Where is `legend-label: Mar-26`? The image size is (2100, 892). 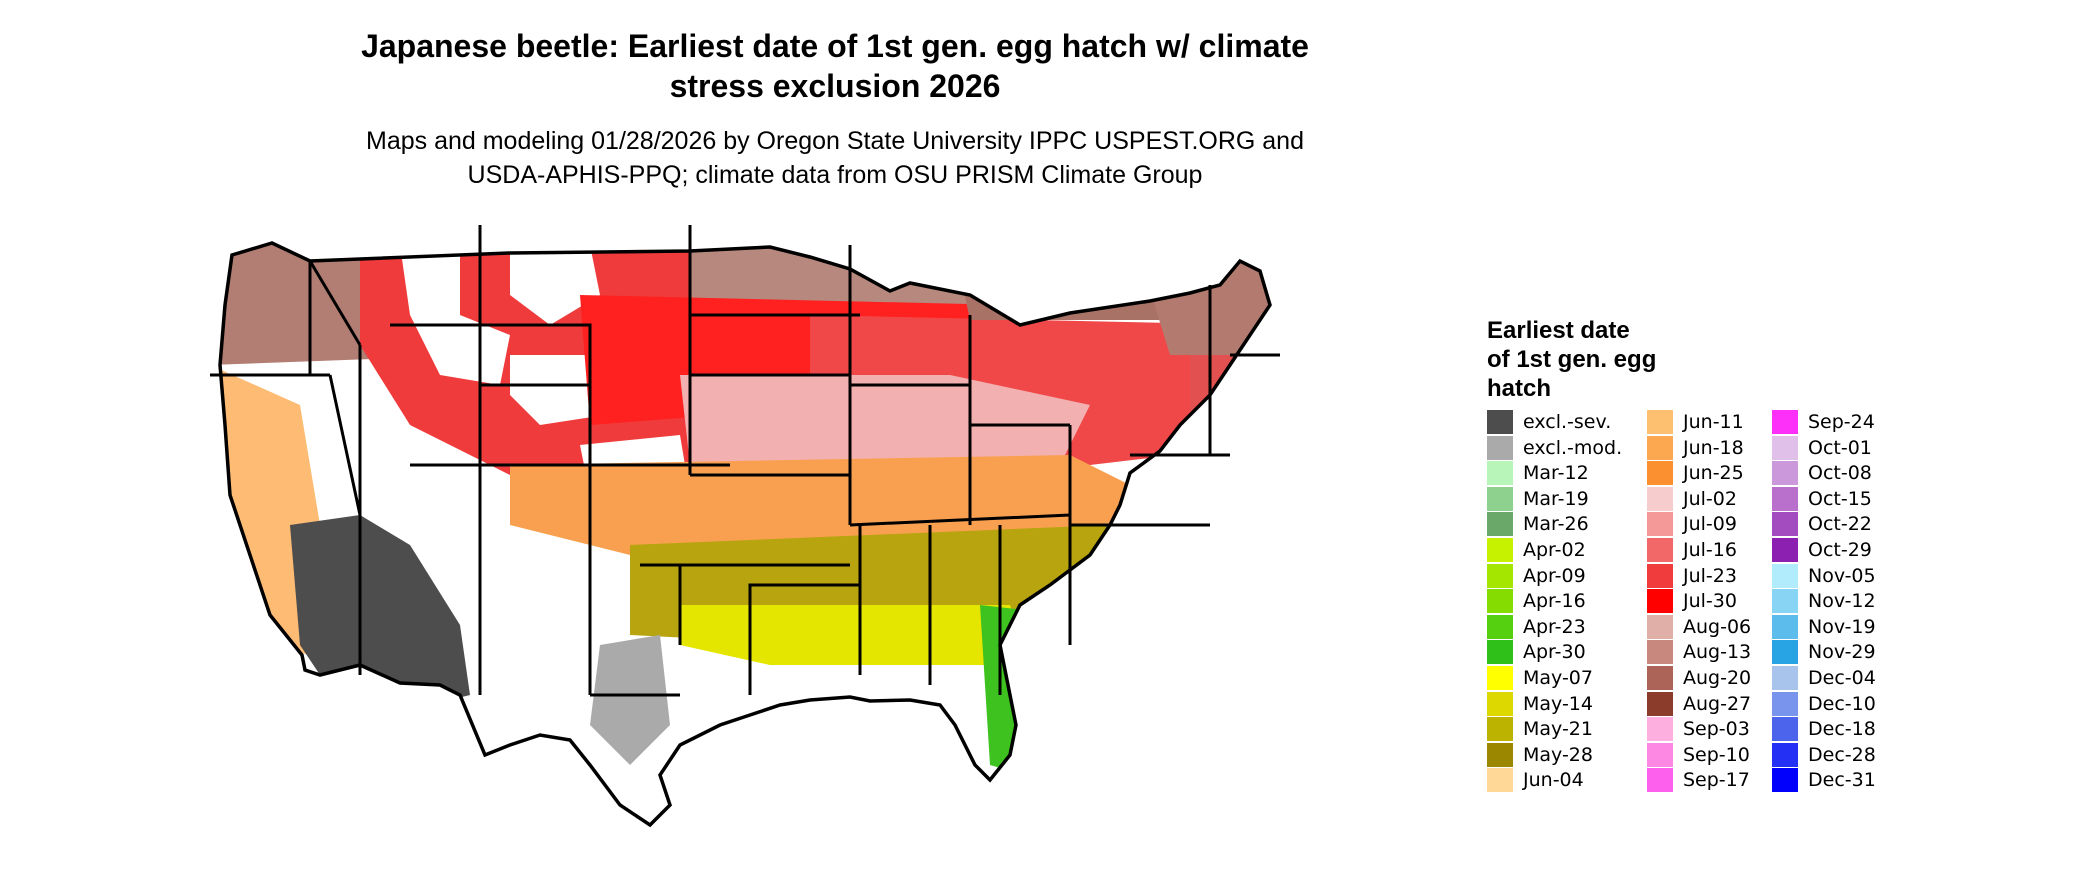
legend-label: Mar-26 is located at coordinates (1556, 524).